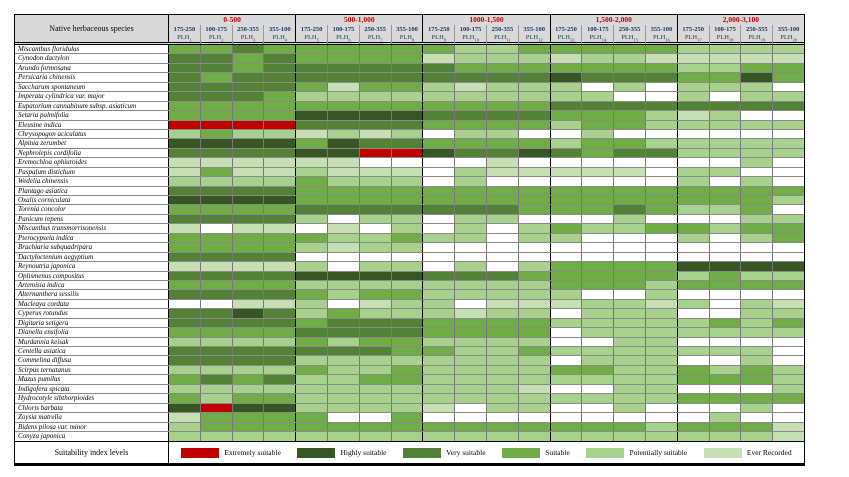  What do you see at coordinates (409, 144) in the screenshot?
I see `species-row: Alpinia zerumbet` at bounding box center [409, 144].